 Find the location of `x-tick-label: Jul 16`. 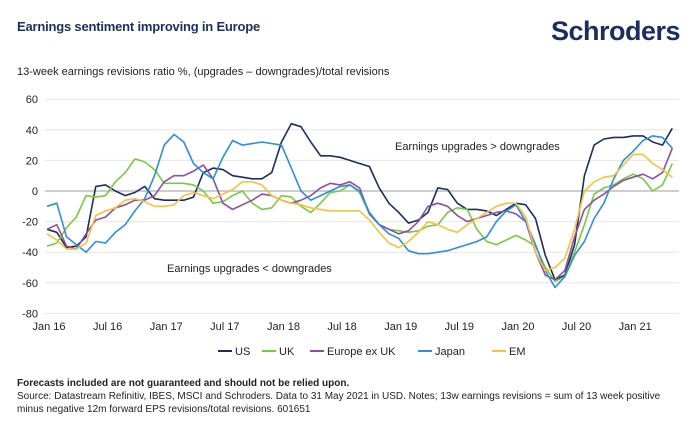

x-tick-label: Jul 16 is located at coordinates (107, 327).